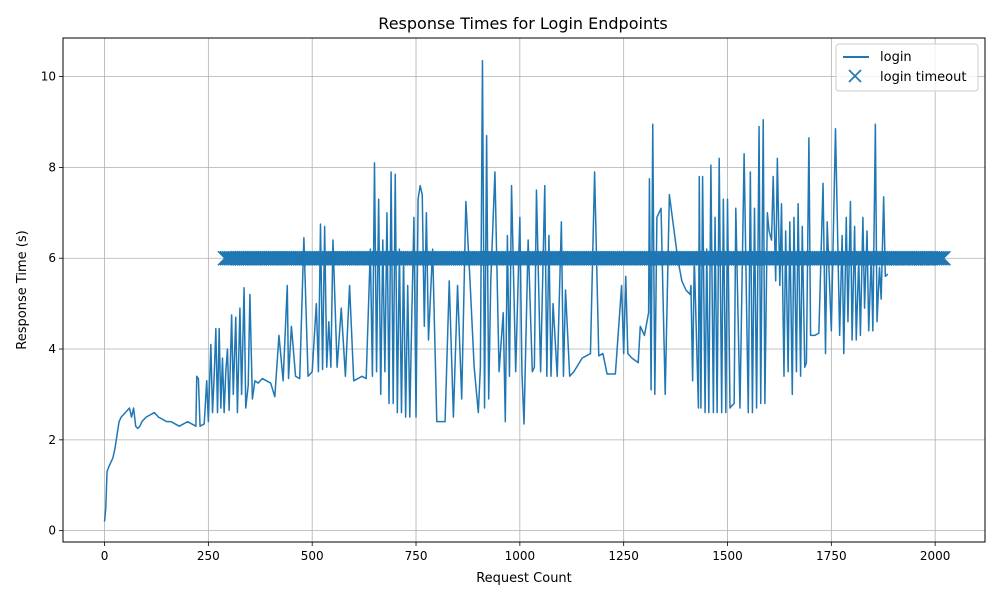 This screenshot has height=600, width=1000. Describe the element at coordinates (831, 556) in the screenshot. I see `x-tick-label: 1750` at that location.